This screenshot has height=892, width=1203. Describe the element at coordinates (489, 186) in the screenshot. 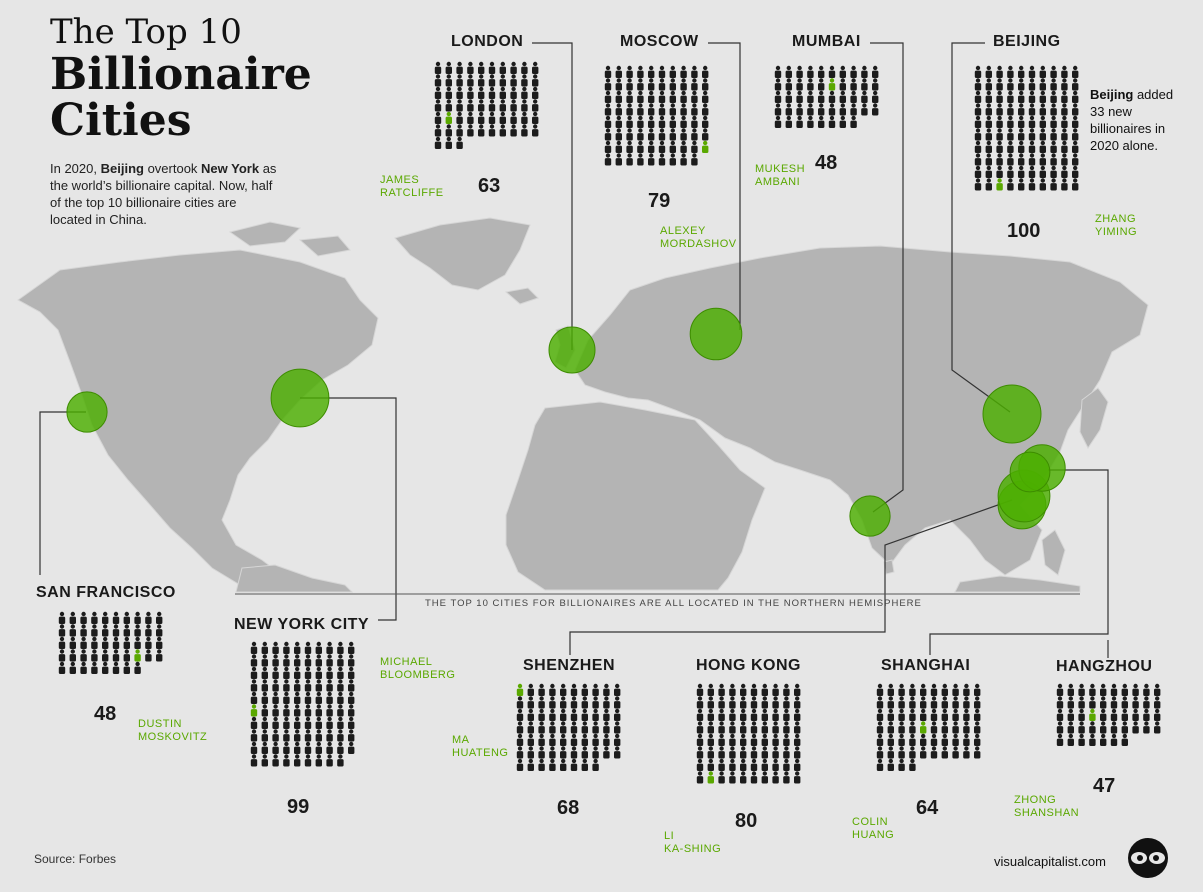

I see `count-london: 63` at that location.